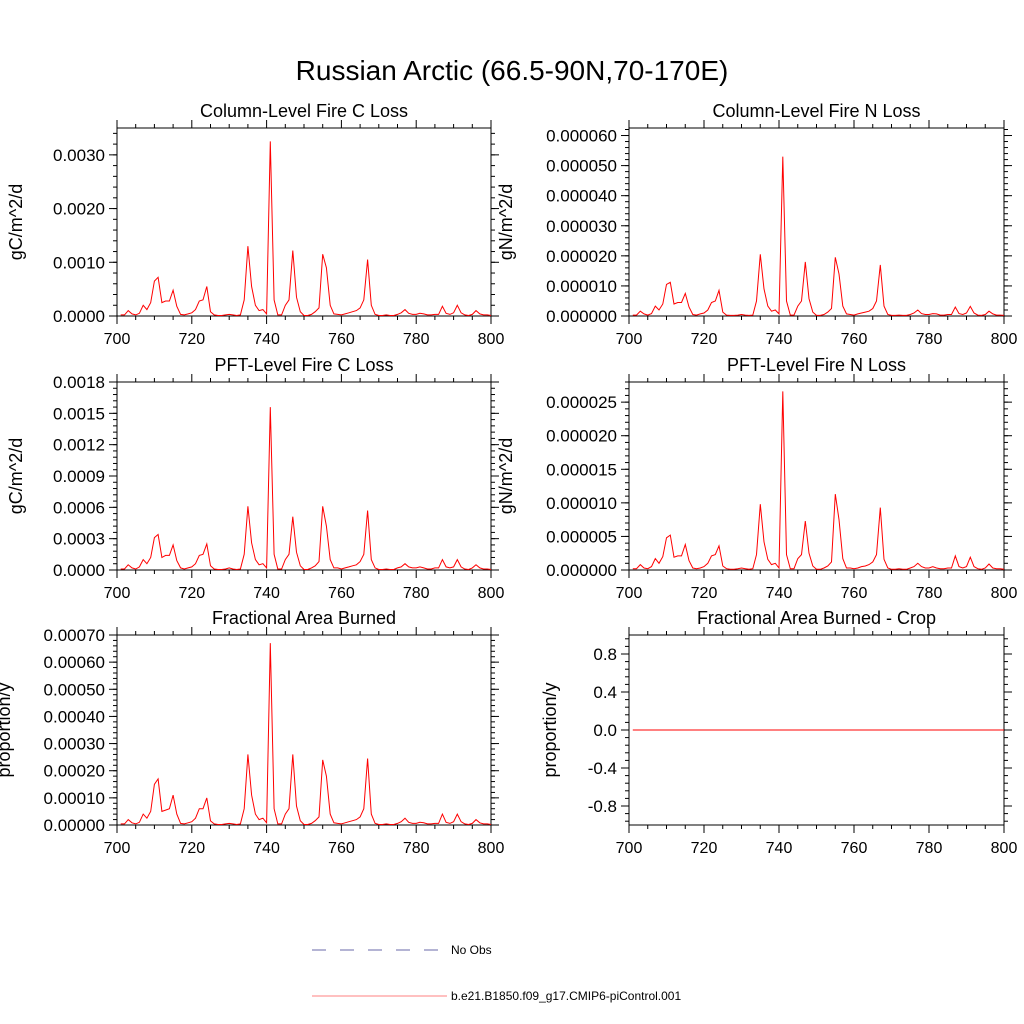 This screenshot has width=1024, height=1024. Describe the element at coordinates (581, 536) in the screenshot. I see `y-tick-label: 0.000005` at that location.